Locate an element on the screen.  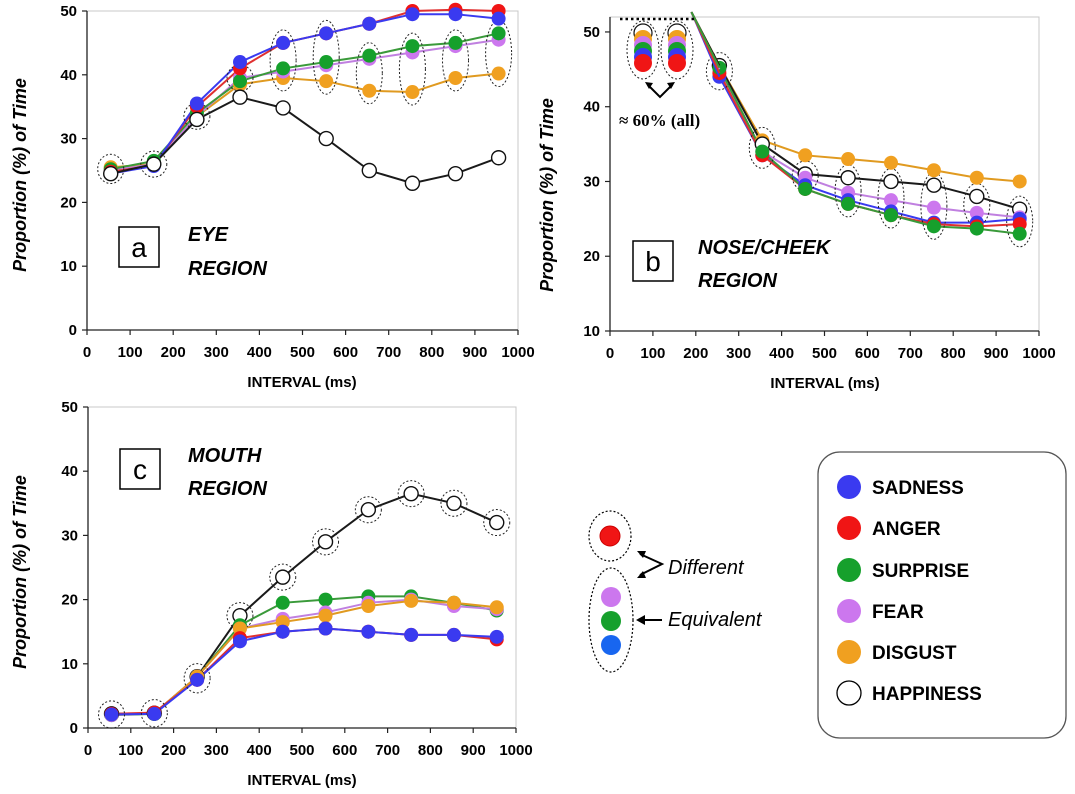
panel-b-point-fear is located at coordinates (976, 212).